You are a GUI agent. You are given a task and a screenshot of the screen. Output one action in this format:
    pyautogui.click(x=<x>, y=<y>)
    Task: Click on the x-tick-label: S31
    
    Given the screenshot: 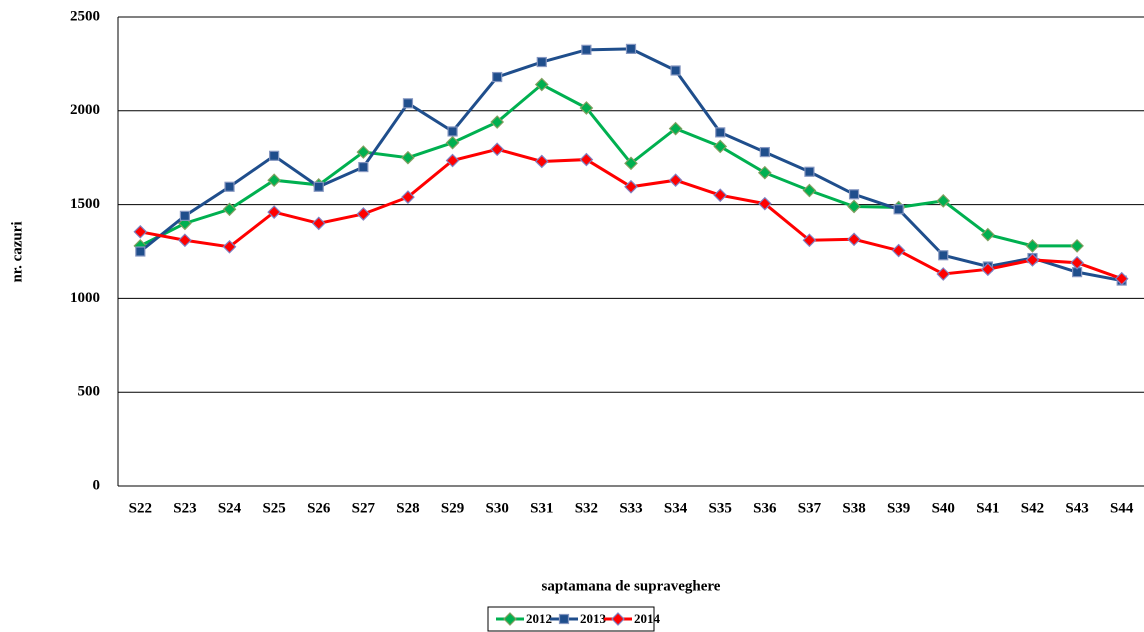 What is the action you would take?
    pyautogui.click(x=541, y=508)
    